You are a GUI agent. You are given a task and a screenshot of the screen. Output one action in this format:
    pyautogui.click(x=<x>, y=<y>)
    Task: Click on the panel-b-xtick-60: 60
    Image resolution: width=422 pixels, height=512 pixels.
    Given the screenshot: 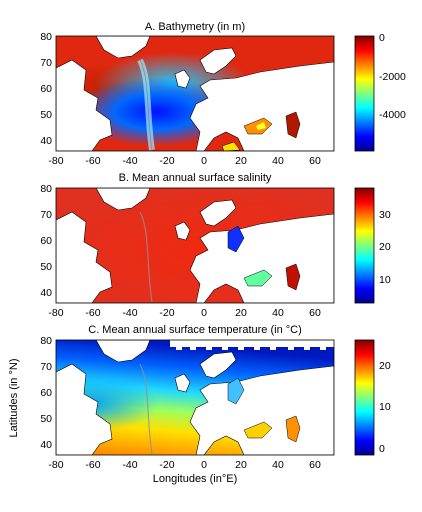 What is the action you would take?
    pyautogui.click(x=315, y=313)
    